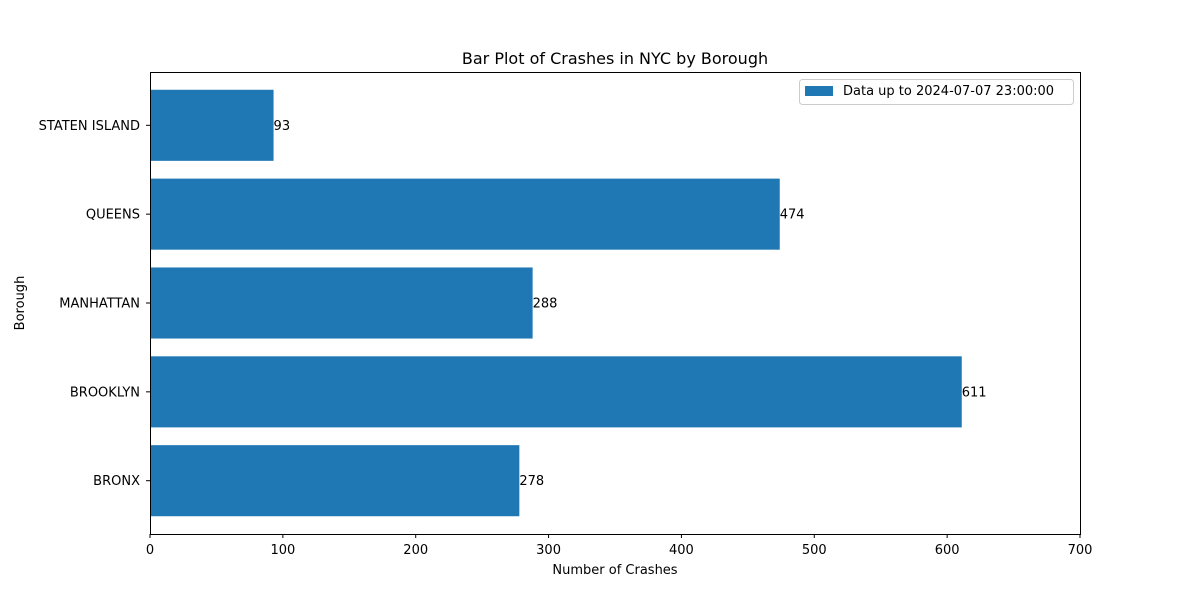 This screenshot has height=604, width=1200. I want to click on data-label: 474, so click(792, 215).